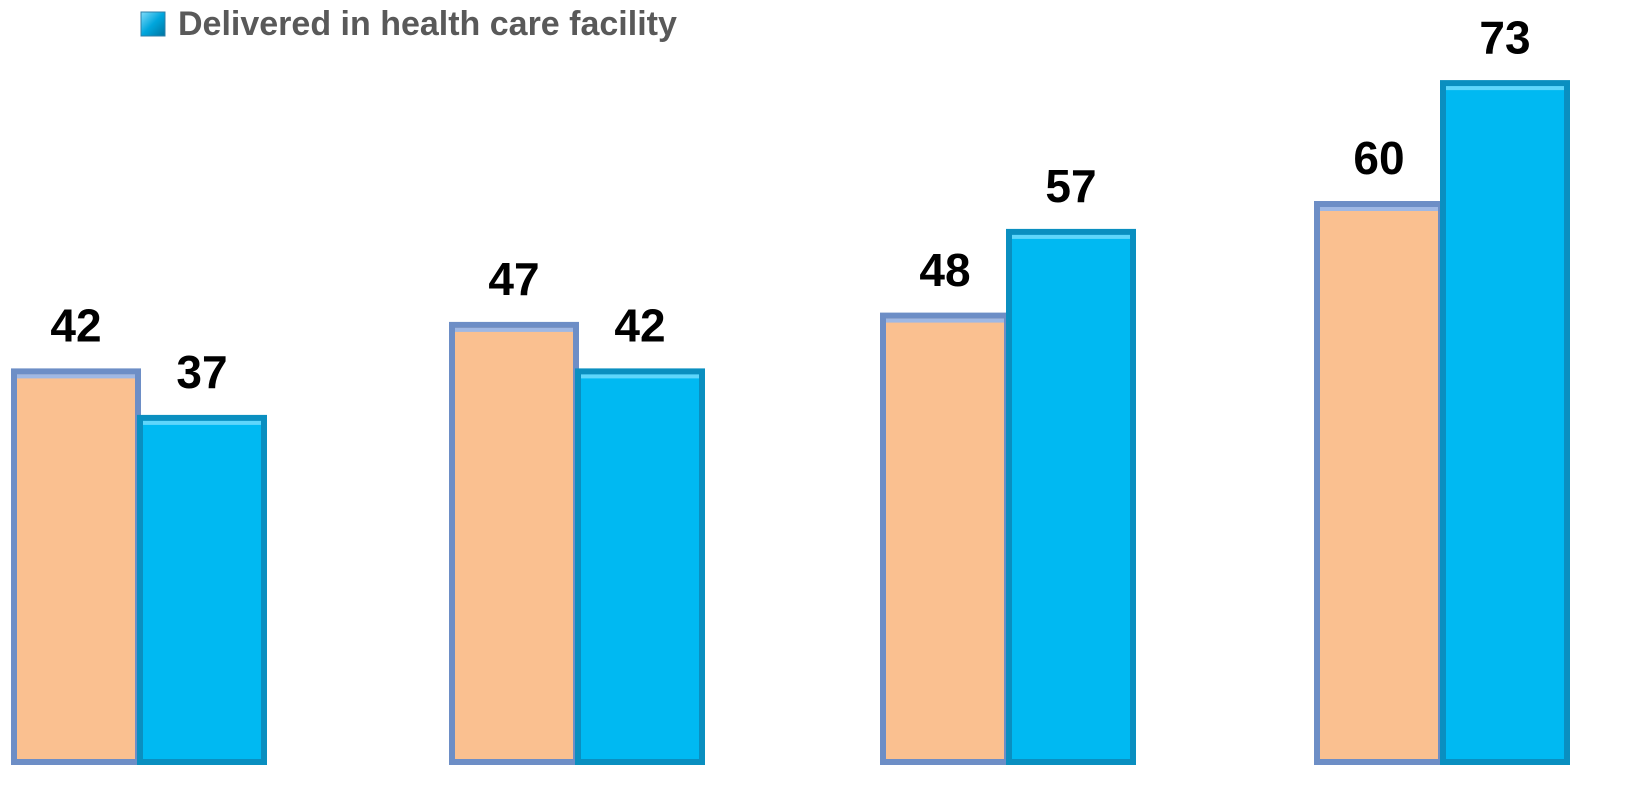 This screenshot has width=1626, height=793. What do you see at coordinates (153, 24) in the screenshot?
I see `legend-swatch` at bounding box center [153, 24].